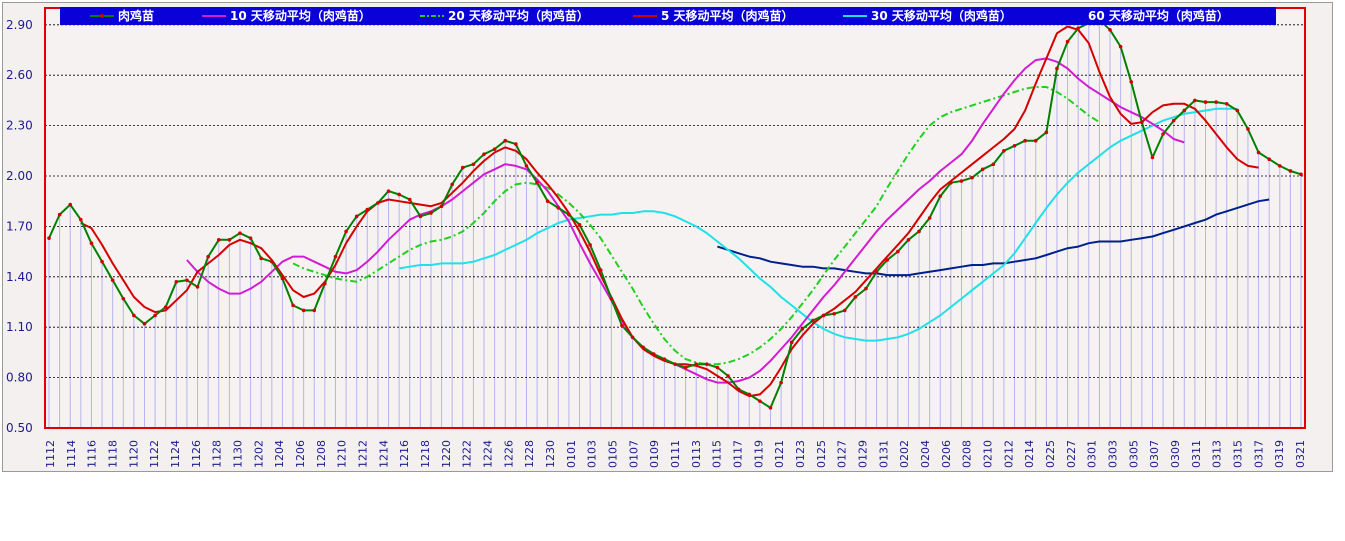  Describe the element at coordinates (727, 15) in the screenshot. I see `legend-label: 5 天移动平均（肉鸡苗）` at that location.